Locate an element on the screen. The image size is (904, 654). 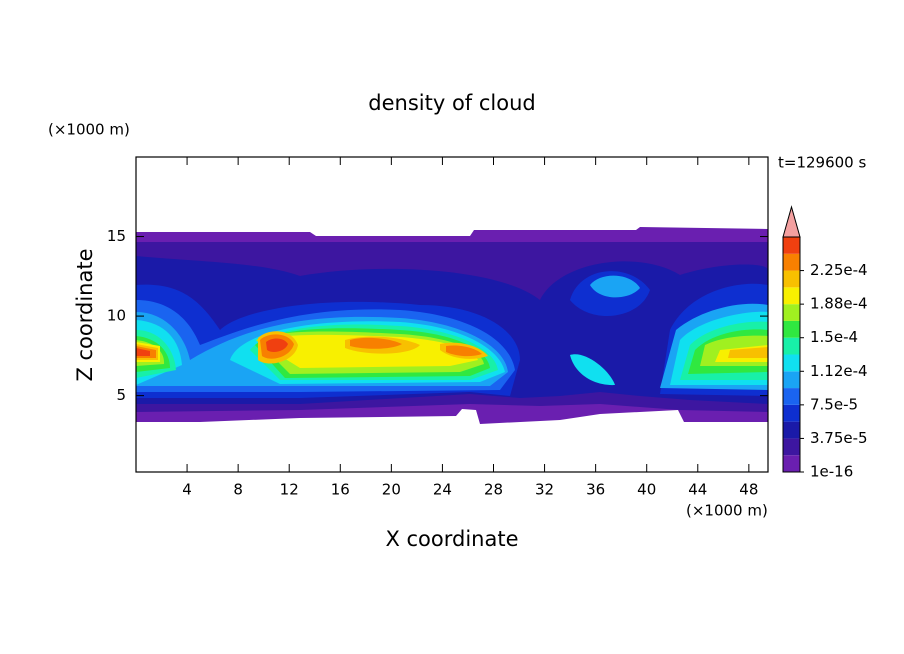
x-tick-label: 28 is located at coordinates (493, 490).